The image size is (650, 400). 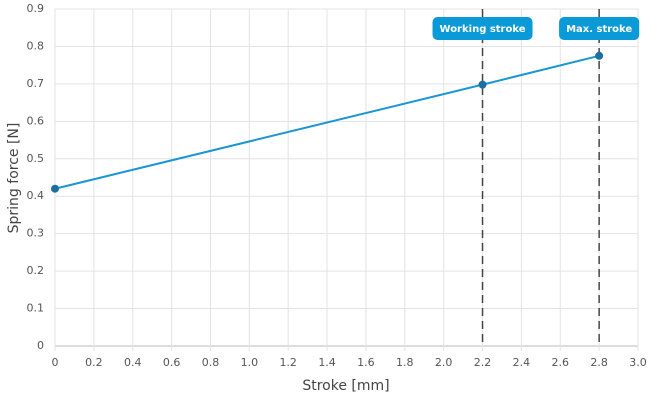 What do you see at coordinates (36, 45) in the screenshot?
I see `y-tick-label: 0.8` at bounding box center [36, 45].